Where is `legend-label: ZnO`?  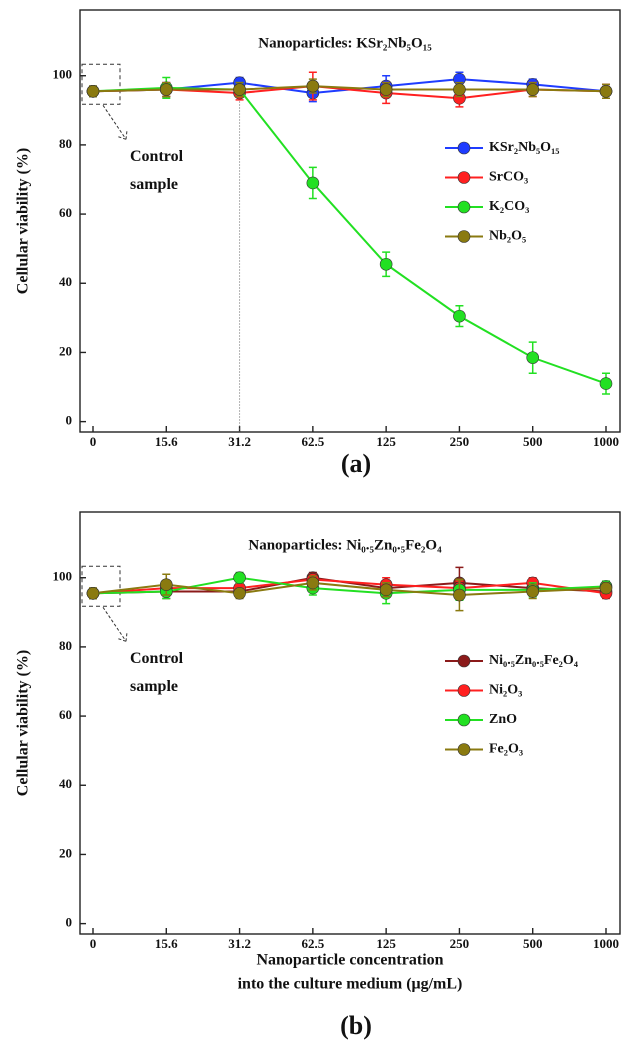 legend-label: ZnO is located at coordinates (503, 719).